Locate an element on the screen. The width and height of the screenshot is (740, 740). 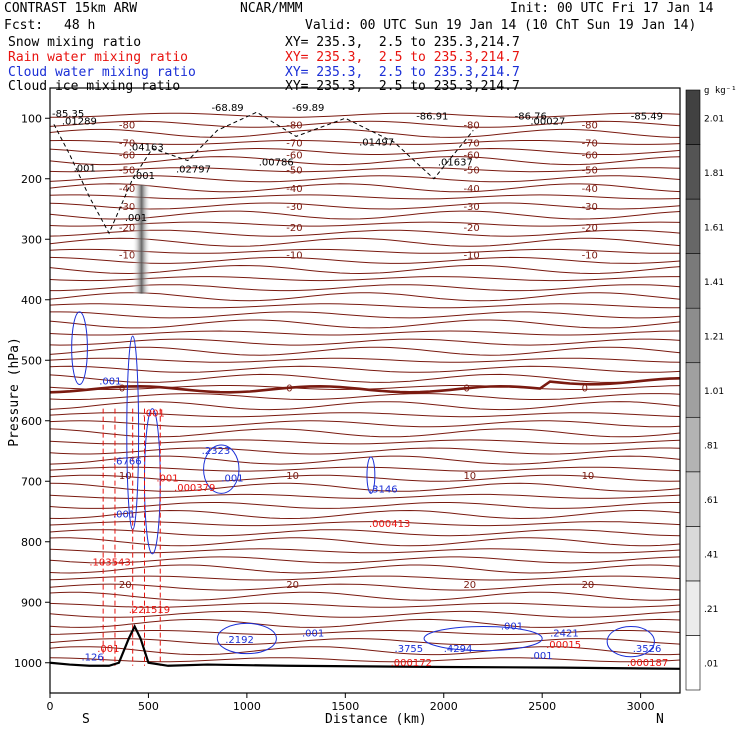
colorbar-tick-label: .81 is located at coordinates (711, 447).